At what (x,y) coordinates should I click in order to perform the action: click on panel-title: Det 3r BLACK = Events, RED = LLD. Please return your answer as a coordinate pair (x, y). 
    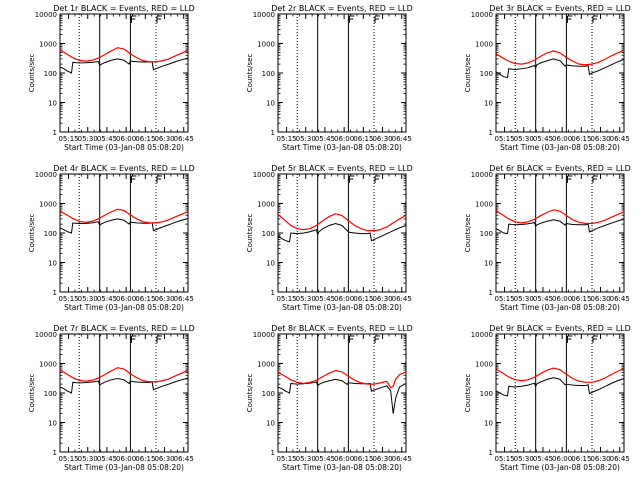
    Looking at the image, I should click on (560, 8).